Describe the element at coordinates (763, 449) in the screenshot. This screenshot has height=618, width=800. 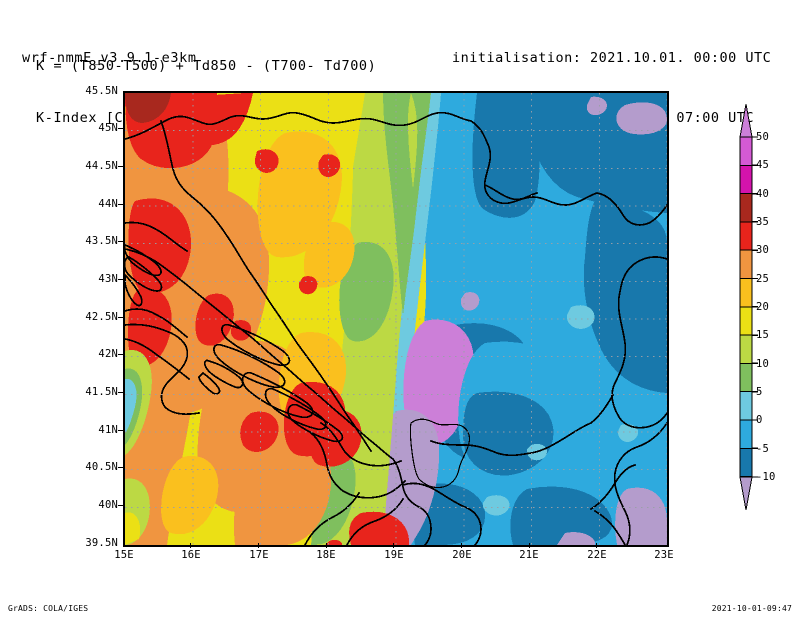
I see `colorbar-label-neg5: -5` at that location.